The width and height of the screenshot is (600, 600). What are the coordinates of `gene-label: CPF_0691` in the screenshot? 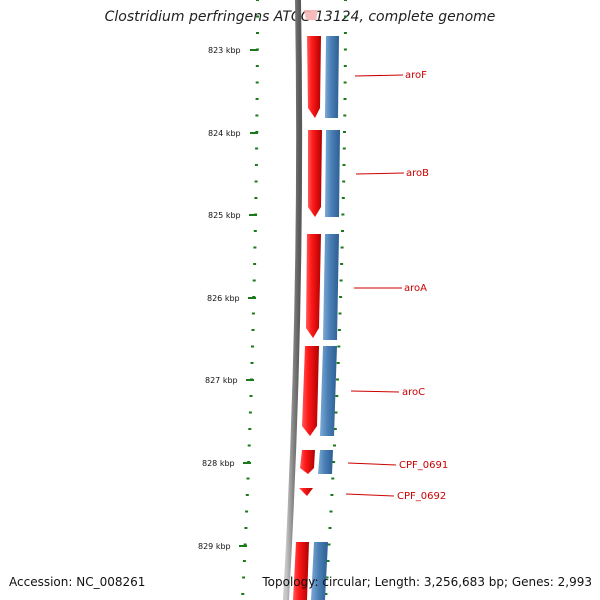 It's located at (423, 465).